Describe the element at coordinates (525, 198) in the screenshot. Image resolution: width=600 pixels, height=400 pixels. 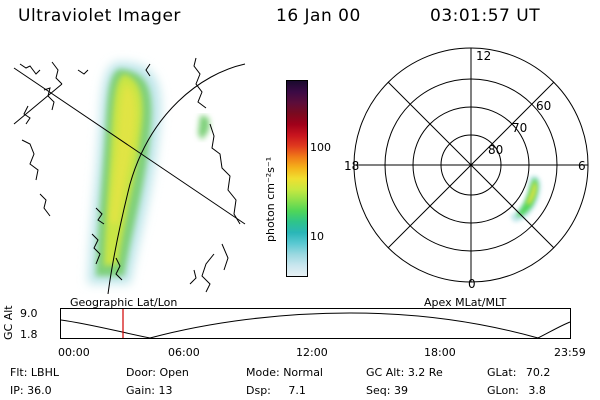
I see `aurora-oval-polar` at that location.